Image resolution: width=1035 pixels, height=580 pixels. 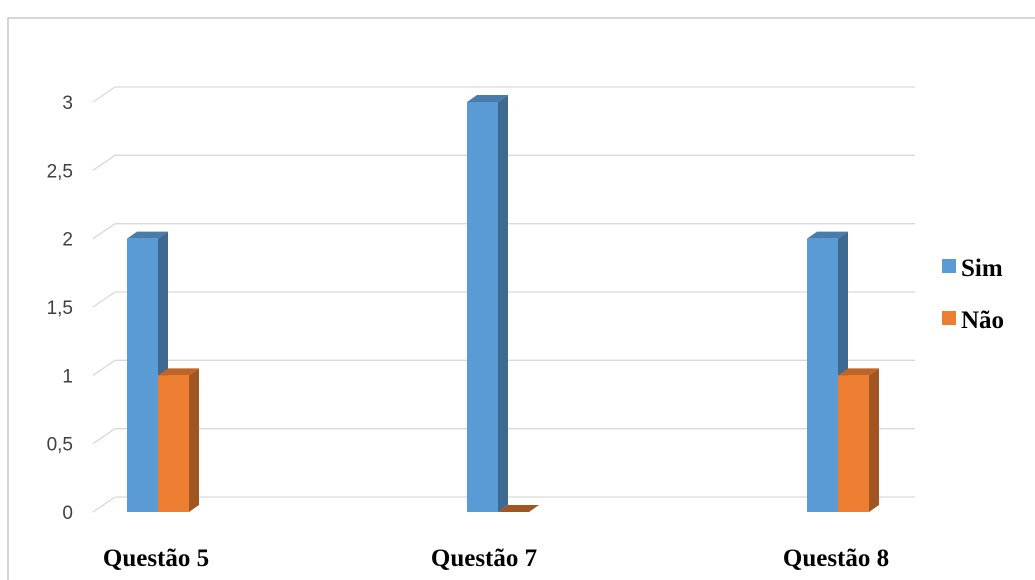 I want to click on y-tick-label: 0,5, so click(x=60, y=445).